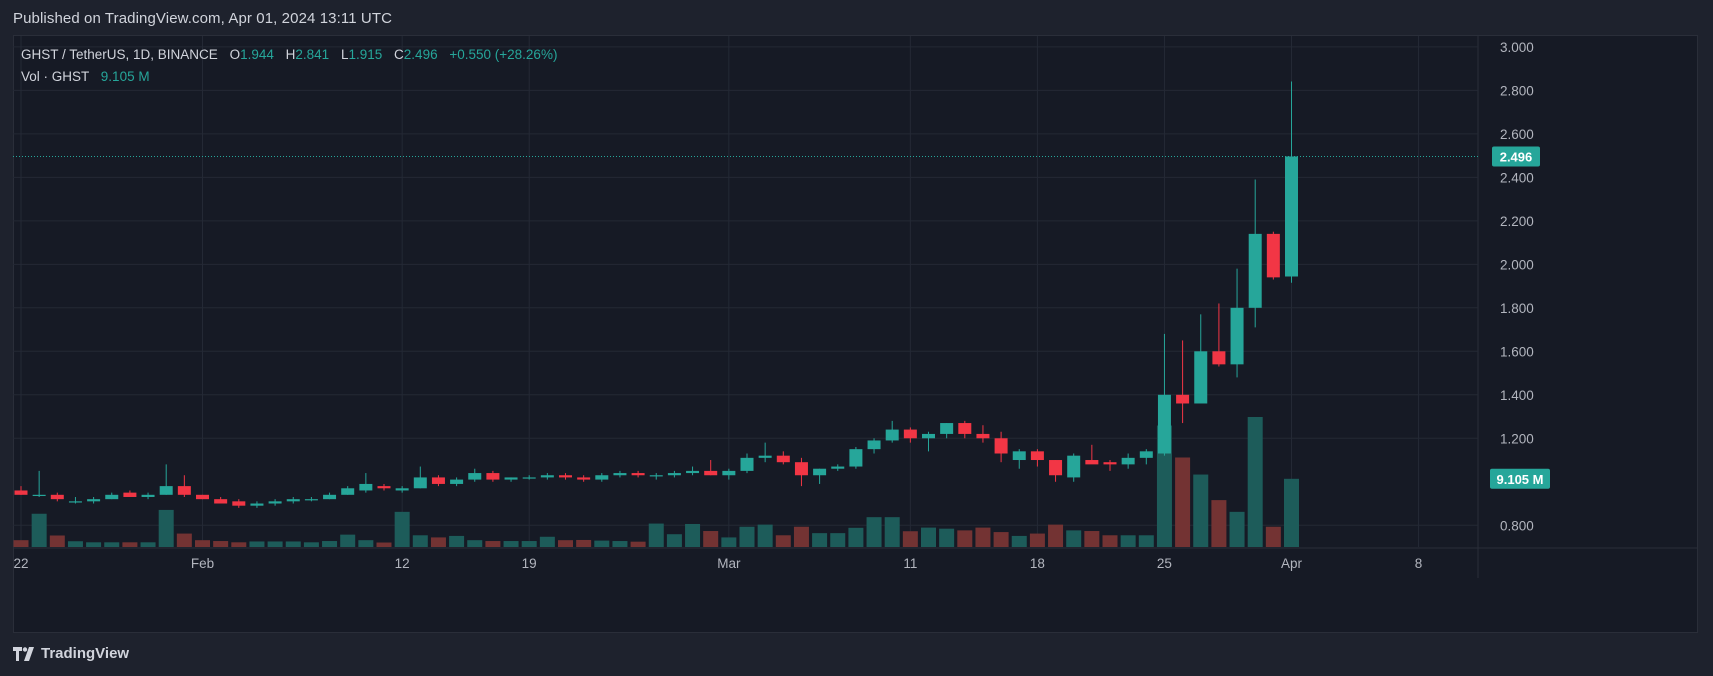 Image resolution: width=1713 pixels, height=676 pixels. I want to click on volume-badge, so click(1520, 478).